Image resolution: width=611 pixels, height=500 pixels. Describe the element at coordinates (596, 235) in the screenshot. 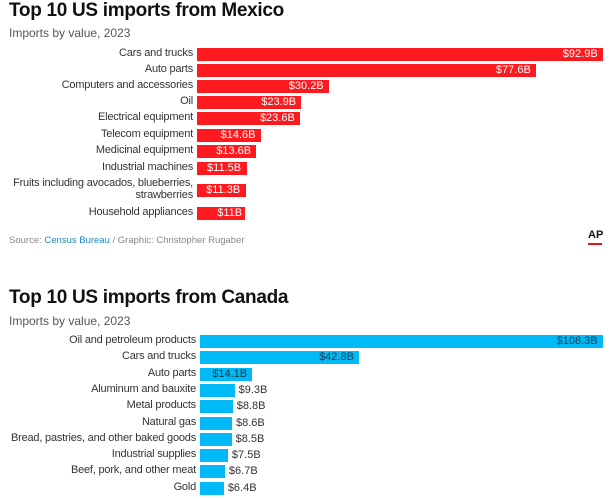

I see `ap-logo: AP` at that location.